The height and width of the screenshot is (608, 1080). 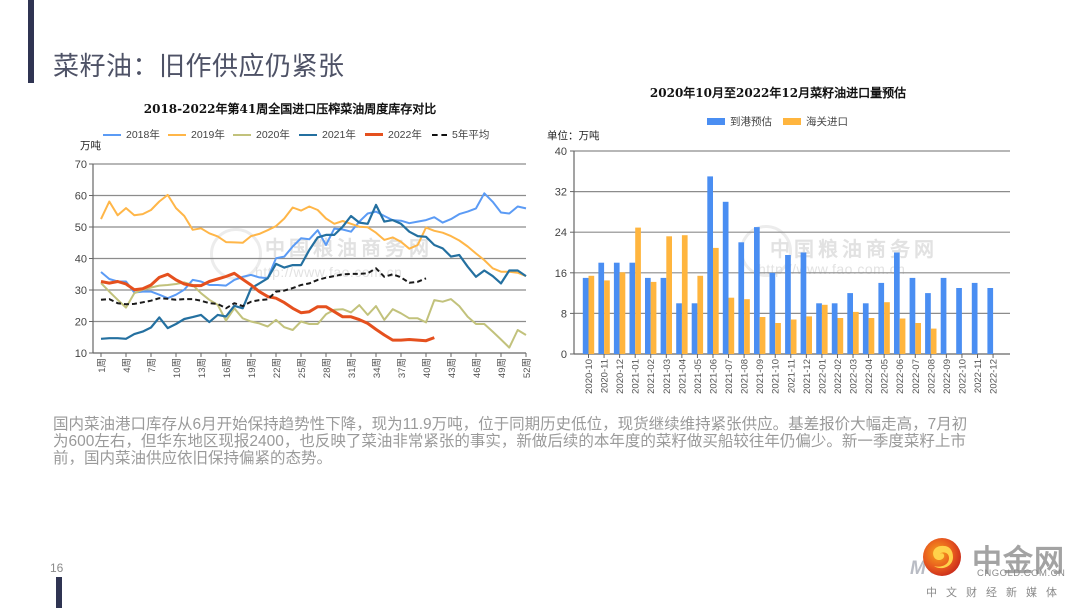 What do you see at coordinates (564, 355) in the screenshot?
I see `y-tick-label: 0` at bounding box center [564, 355].